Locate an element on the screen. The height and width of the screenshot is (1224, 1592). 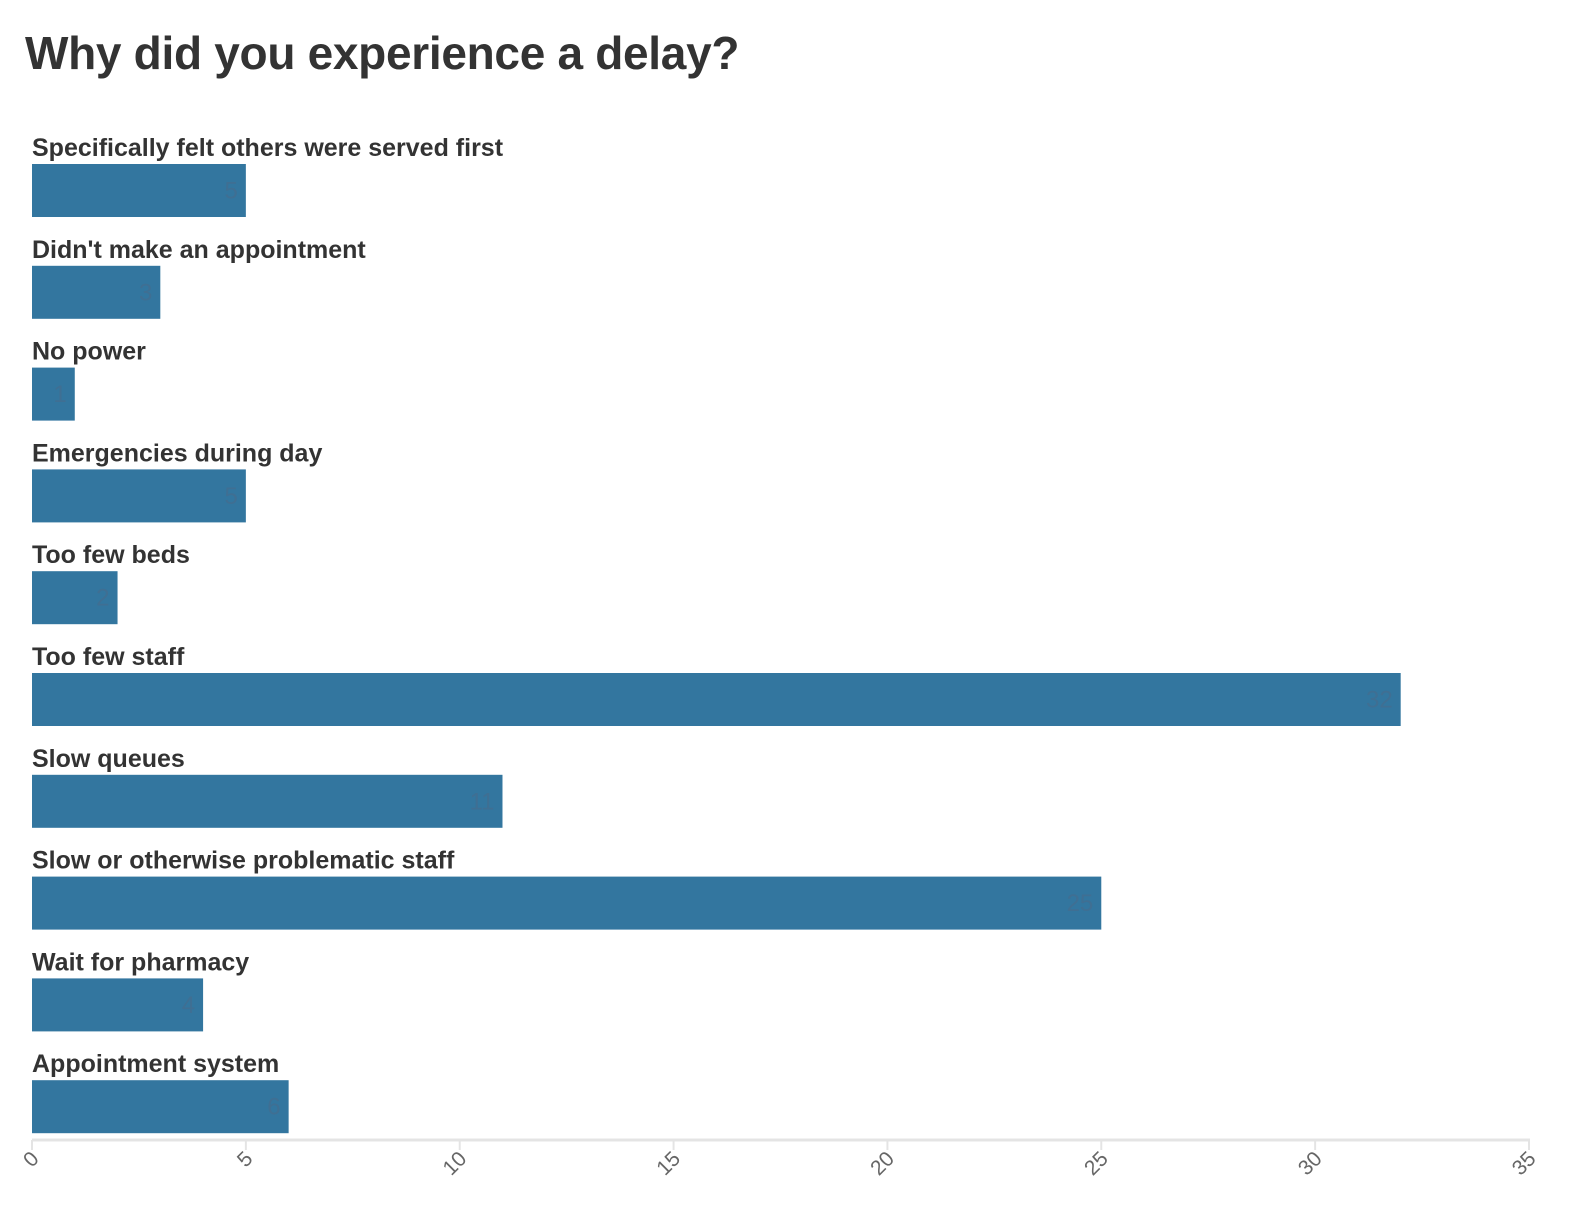
x-tick-label: 10 is located at coordinates (454, 1163).